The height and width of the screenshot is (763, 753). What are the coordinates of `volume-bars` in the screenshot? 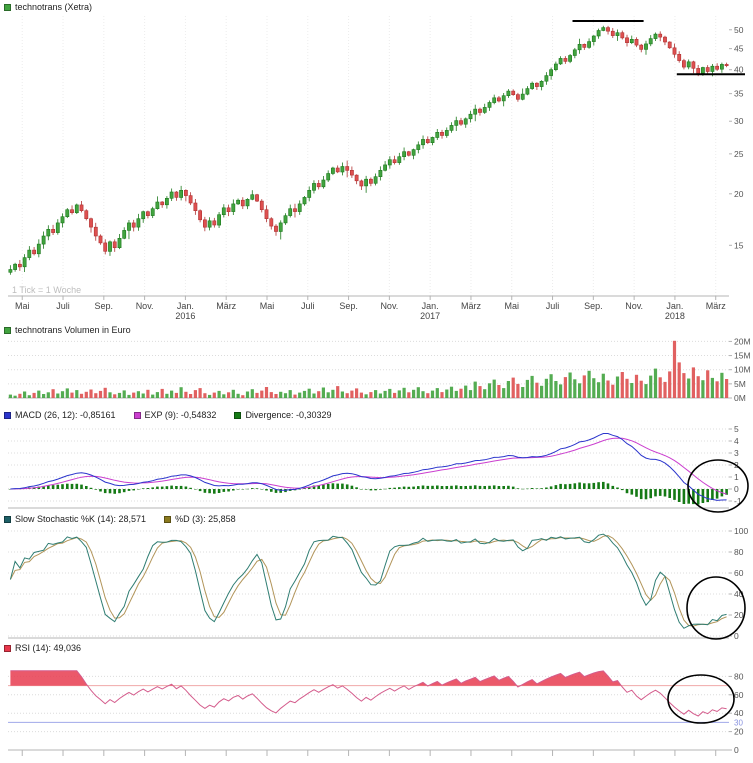 It's located at (368, 369).